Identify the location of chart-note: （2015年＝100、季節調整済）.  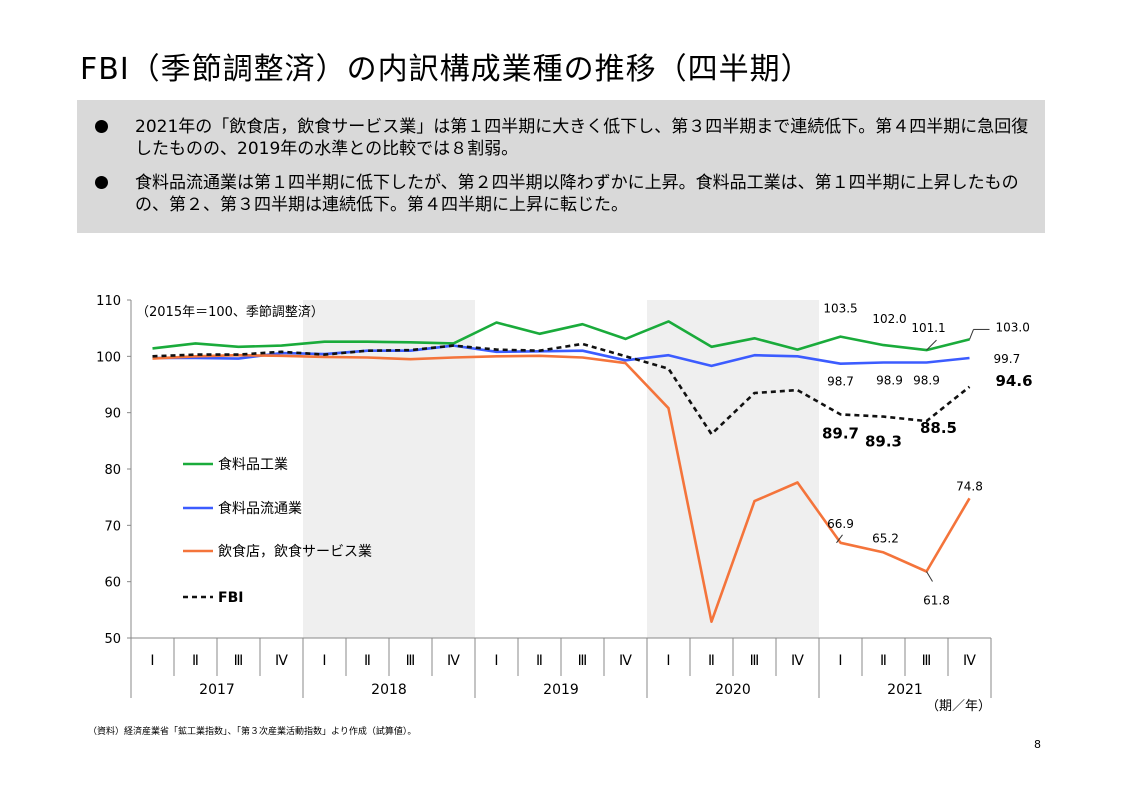
(230, 312).